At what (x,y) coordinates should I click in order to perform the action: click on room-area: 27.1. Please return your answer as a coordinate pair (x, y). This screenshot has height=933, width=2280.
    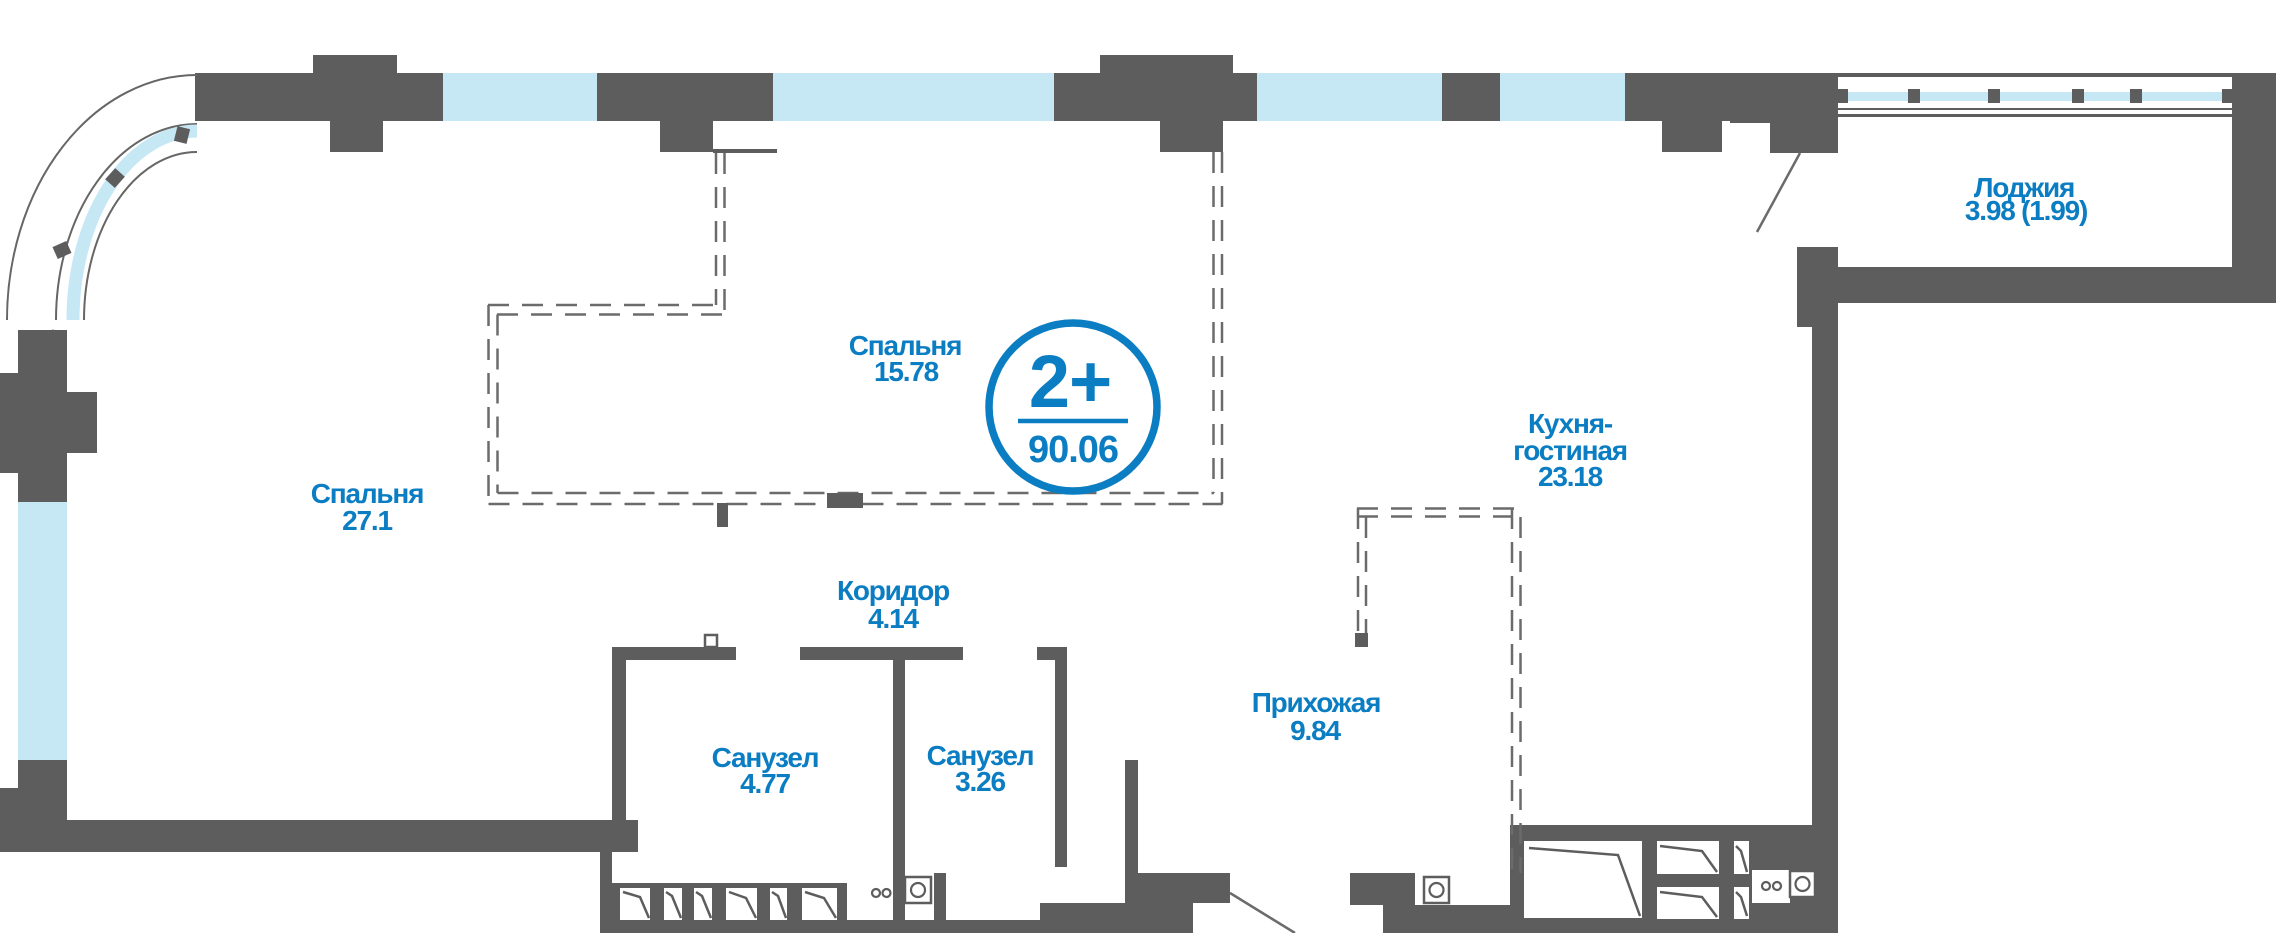
    Looking at the image, I should click on (367, 520).